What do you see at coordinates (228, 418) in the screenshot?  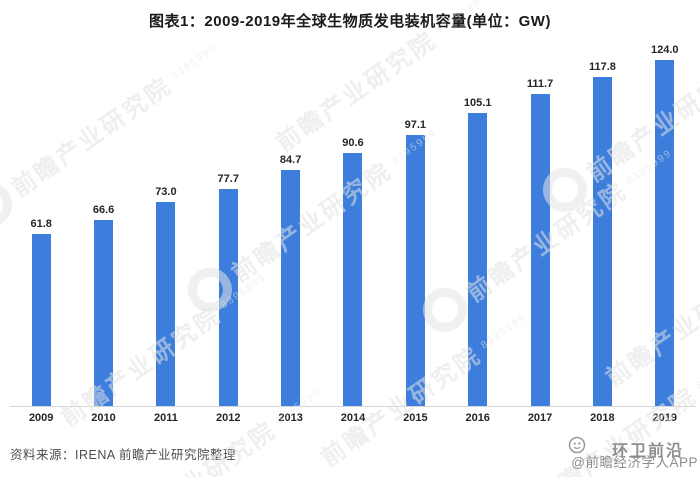 I see `year-label: 2012` at bounding box center [228, 418].